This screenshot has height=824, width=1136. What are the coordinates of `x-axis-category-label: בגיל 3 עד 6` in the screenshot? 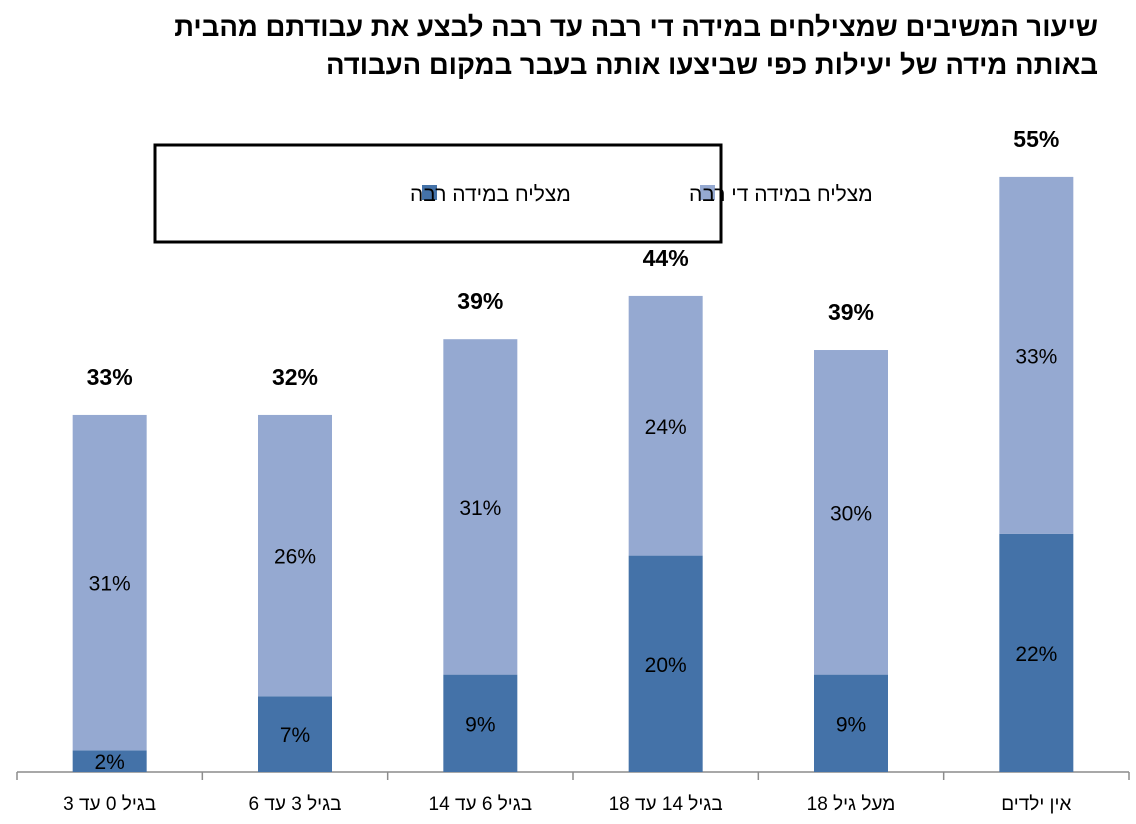 It's located at (295, 804).